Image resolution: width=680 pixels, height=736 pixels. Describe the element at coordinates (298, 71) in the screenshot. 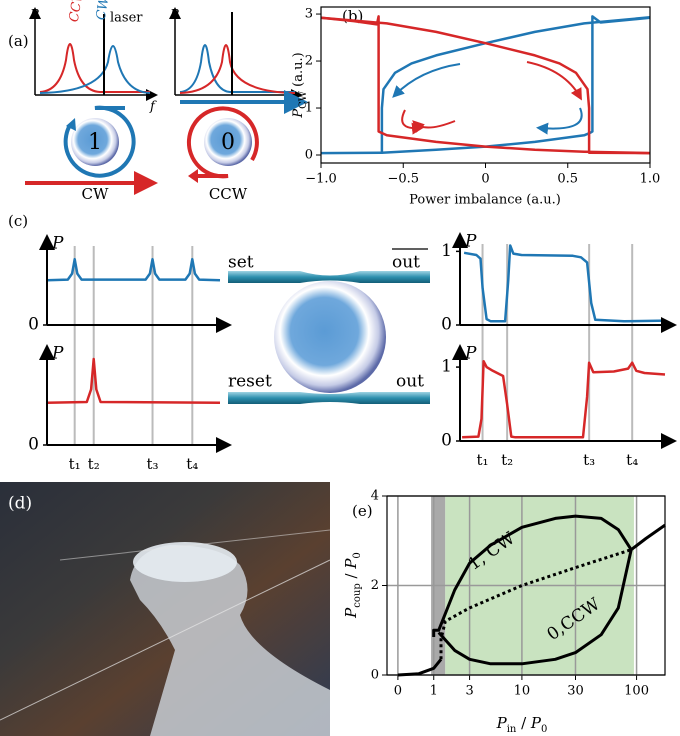

I see `label-part: (a.u.)` at that location.